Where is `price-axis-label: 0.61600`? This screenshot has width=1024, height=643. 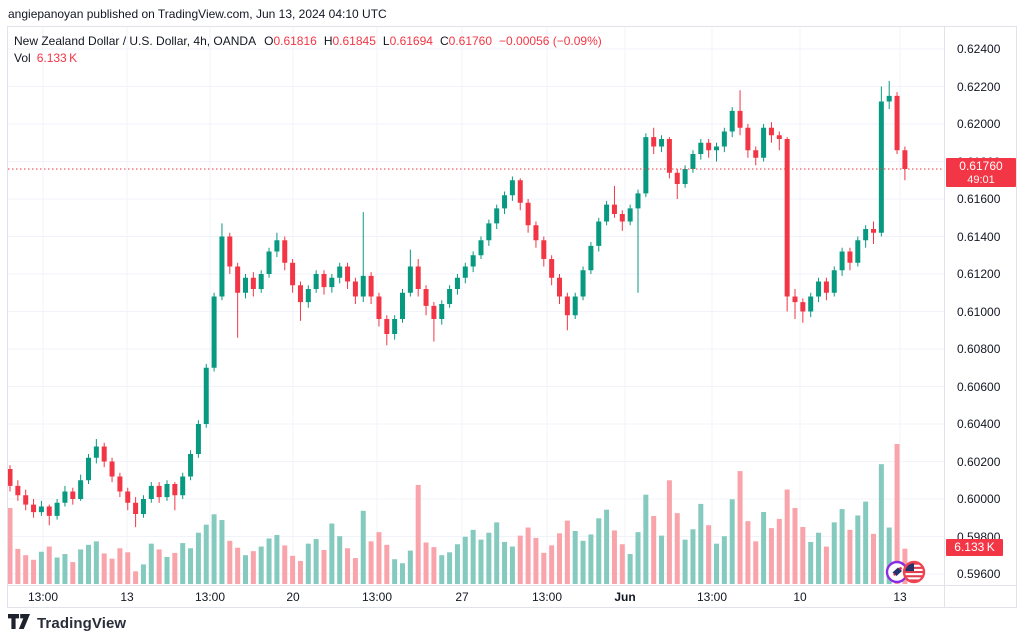
price-axis-label: 0.61600 is located at coordinates (979, 199).